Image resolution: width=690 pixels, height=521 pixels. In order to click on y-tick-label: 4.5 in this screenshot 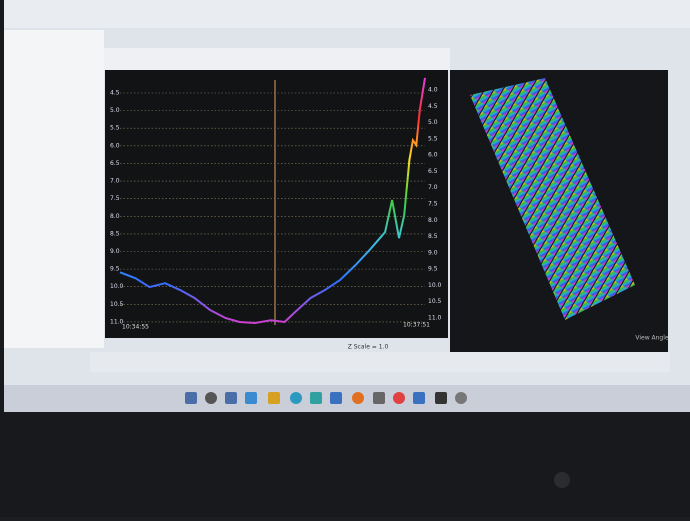, I will do `click(115, 93)`.